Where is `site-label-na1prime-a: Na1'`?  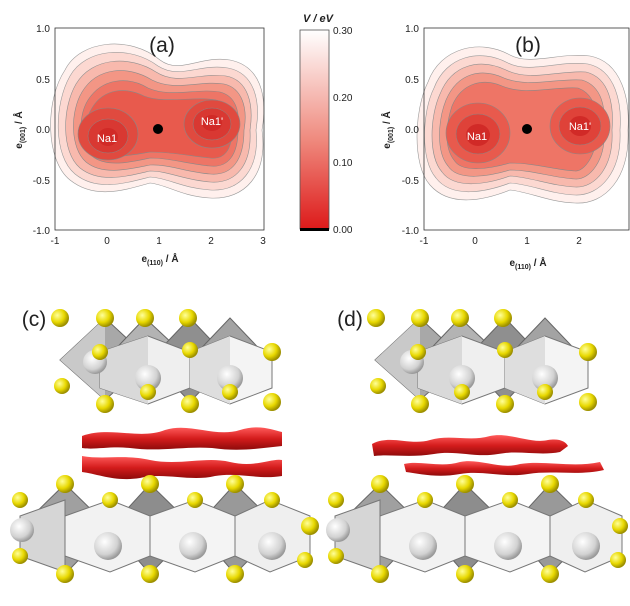
site-label-na1prime-a: Na1' is located at coordinates (212, 122).